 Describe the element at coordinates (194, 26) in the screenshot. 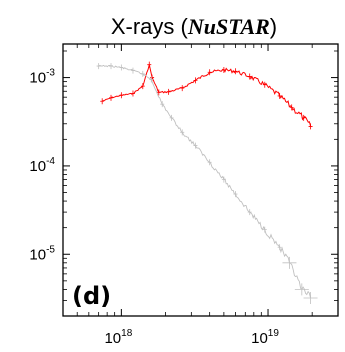

I see `chart-title: X-rays (NuSTAR)` at that location.